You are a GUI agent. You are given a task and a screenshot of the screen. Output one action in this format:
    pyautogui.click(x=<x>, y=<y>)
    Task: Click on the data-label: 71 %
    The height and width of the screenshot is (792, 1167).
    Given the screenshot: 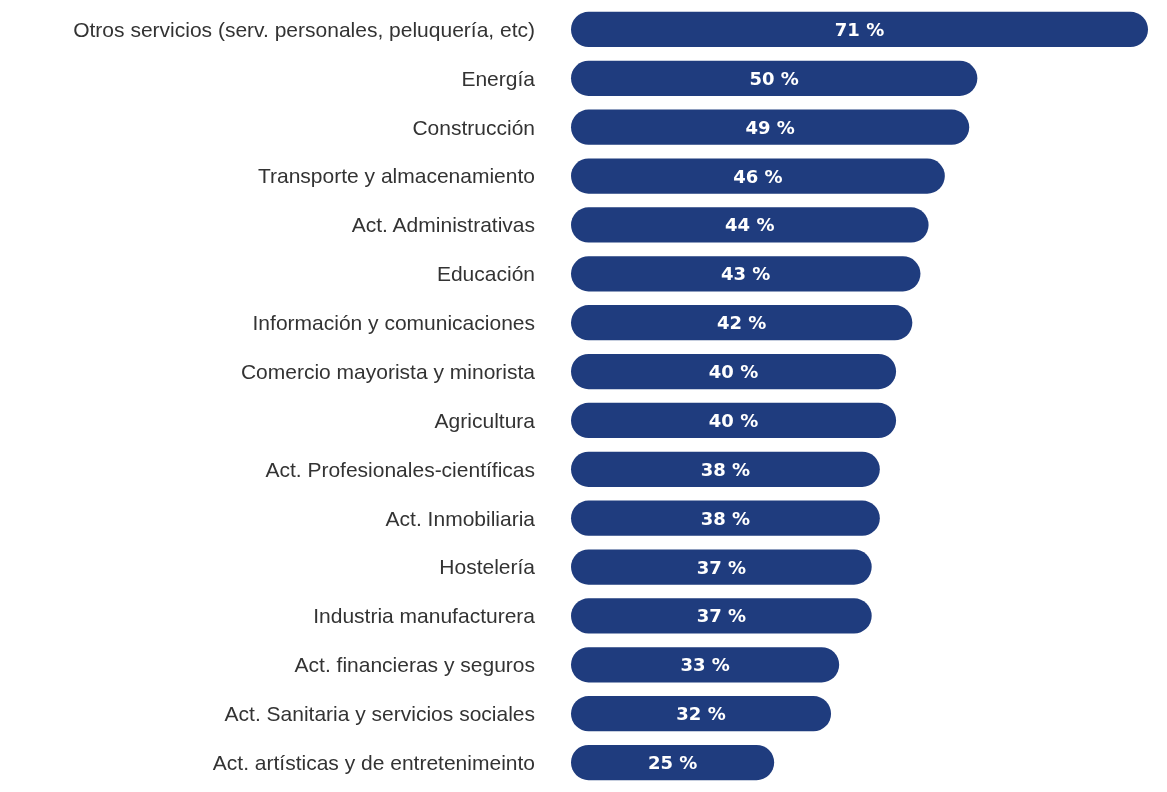 What is the action you would take?
    pyautogui.click(x=859, y=29)
    